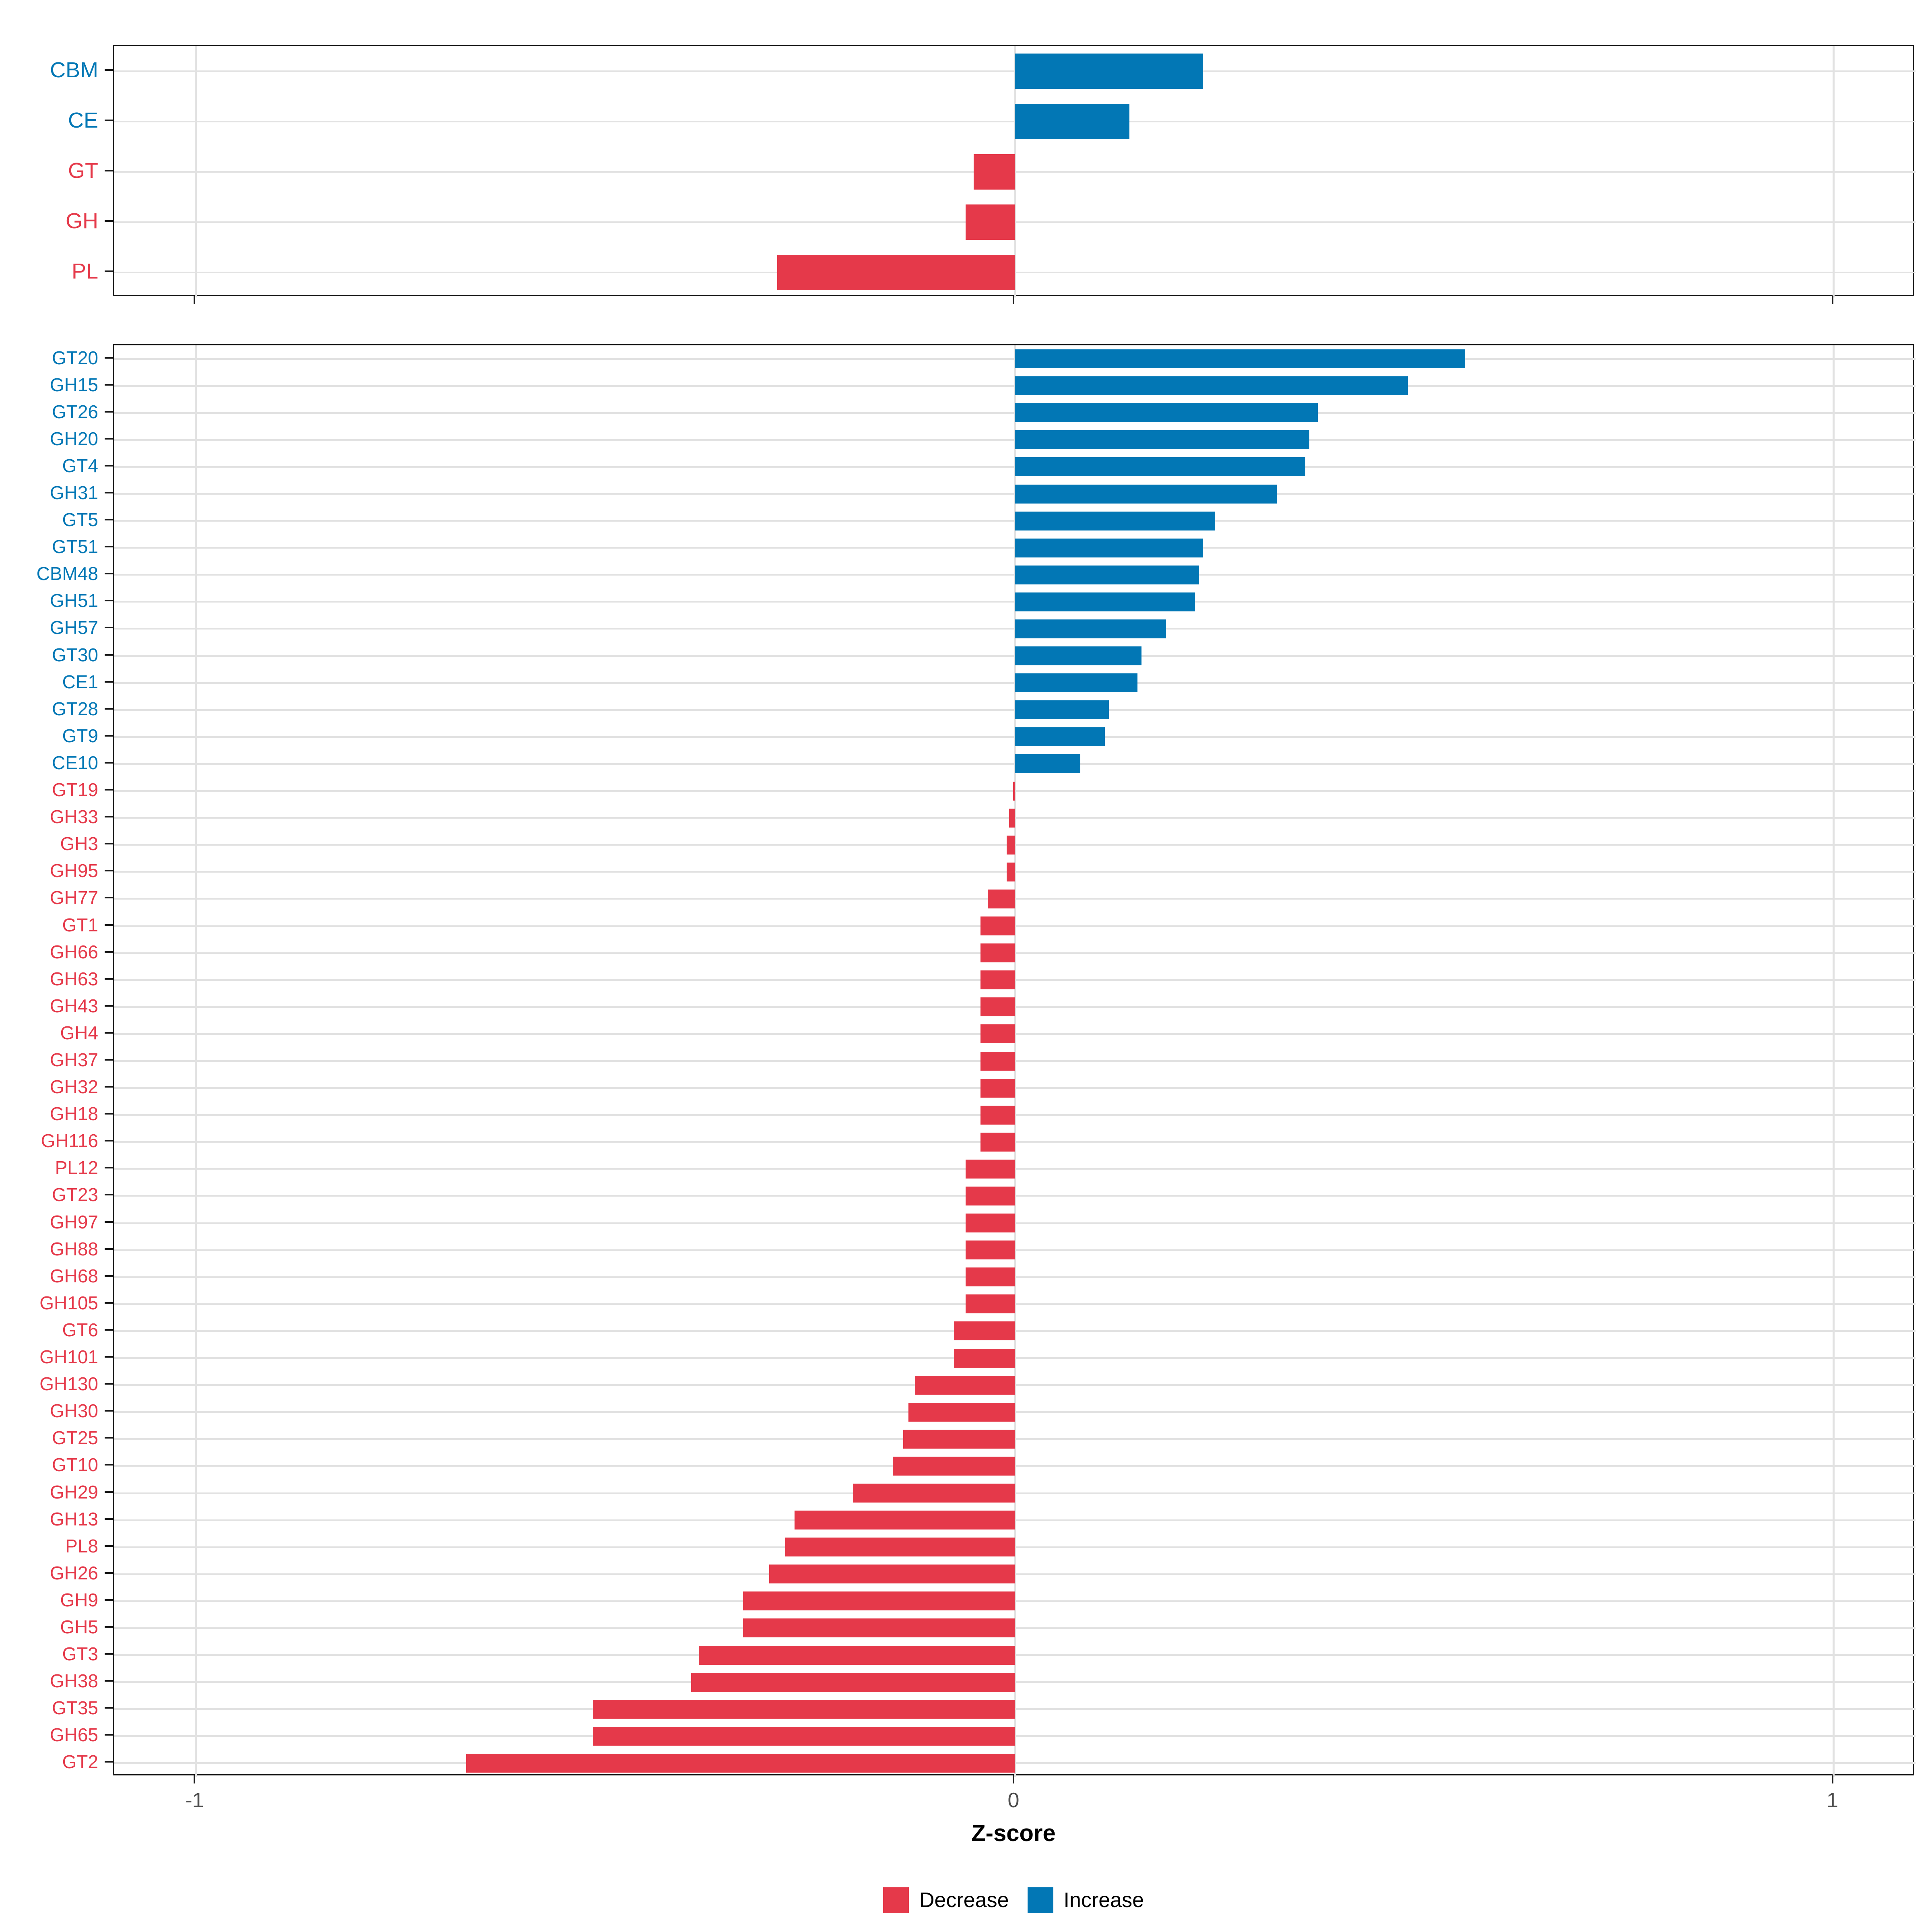 The image size is (1932, 1932). I want to click on row-label-GT4: GT4, so click(80, 465).